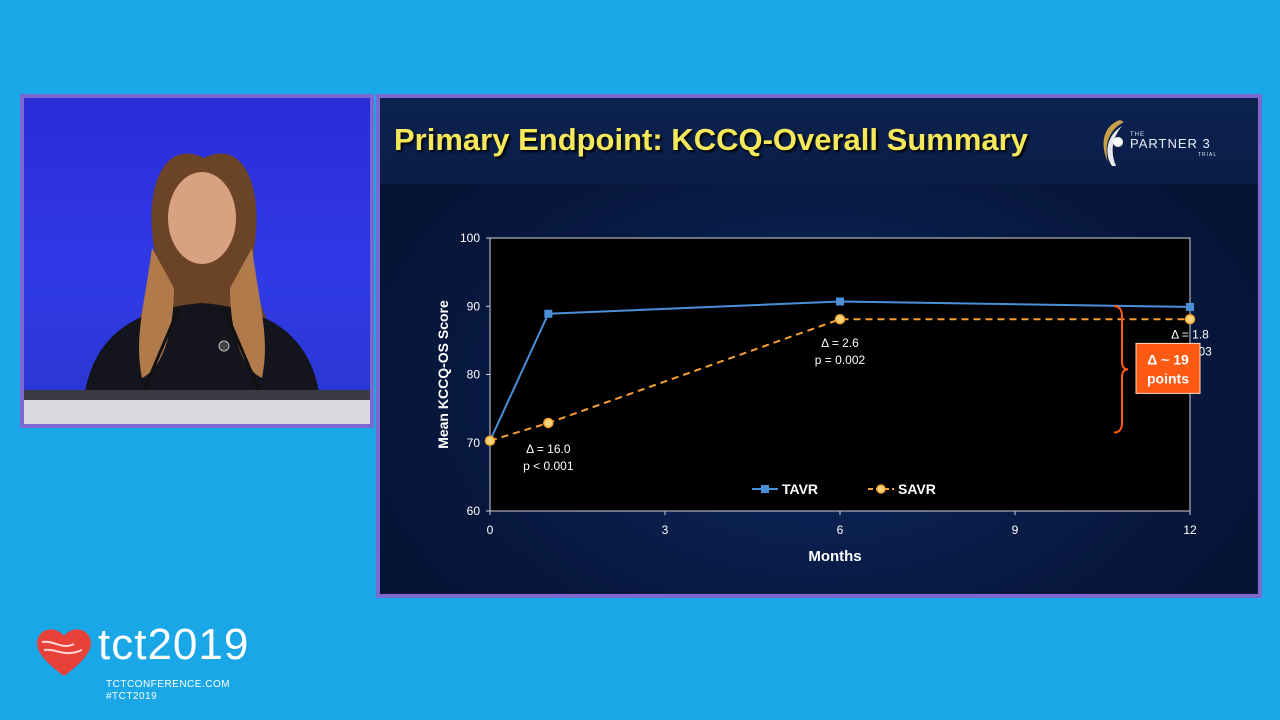 This screenshot has height=720, width=1280. What do you see at coordinates (470, 238) in the screenshot?
I see `y-tick-label: 100` at bounding box center [470, 238].